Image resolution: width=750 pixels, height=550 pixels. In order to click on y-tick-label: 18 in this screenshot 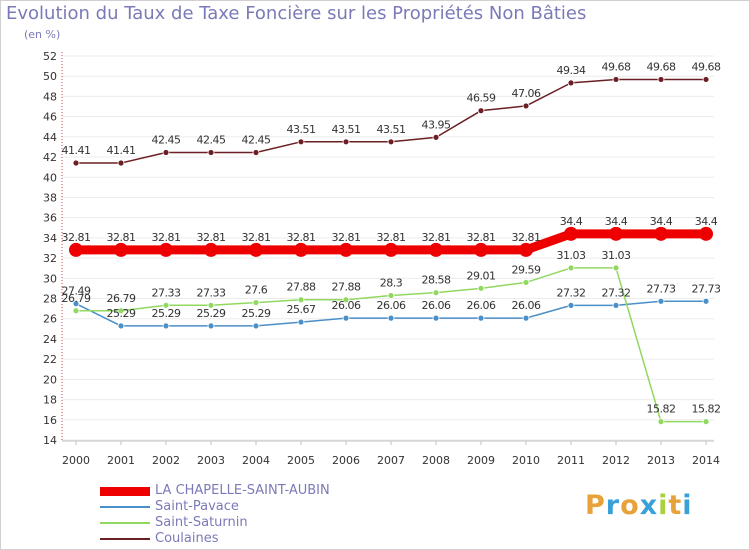, I will do `click(50, 400)`.